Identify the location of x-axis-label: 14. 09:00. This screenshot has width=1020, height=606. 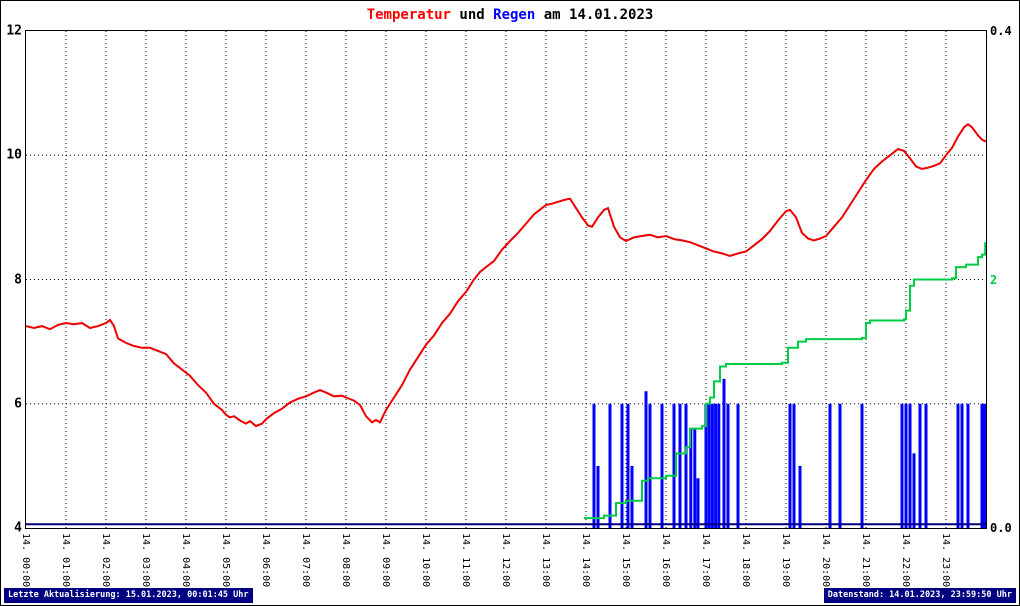
(385, 560).